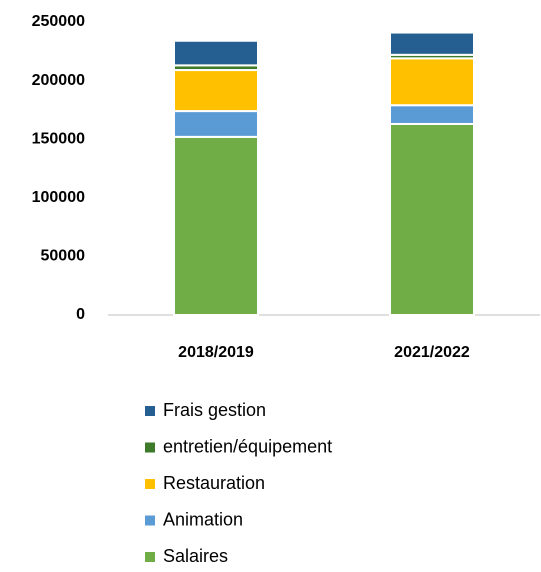 Image resolution: width=541 pixels, height=572 pixels. What do you see at coordinates (58, 197) in the screenshot?
I see `y-tick-label: 100000` at bounding box center [58, 197].